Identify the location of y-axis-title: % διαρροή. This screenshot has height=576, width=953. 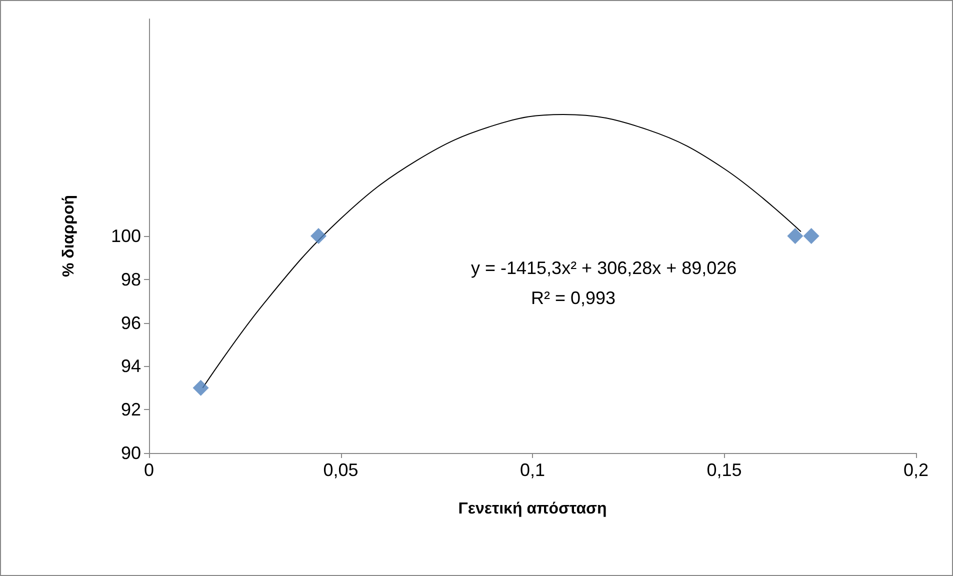
(69, 236).